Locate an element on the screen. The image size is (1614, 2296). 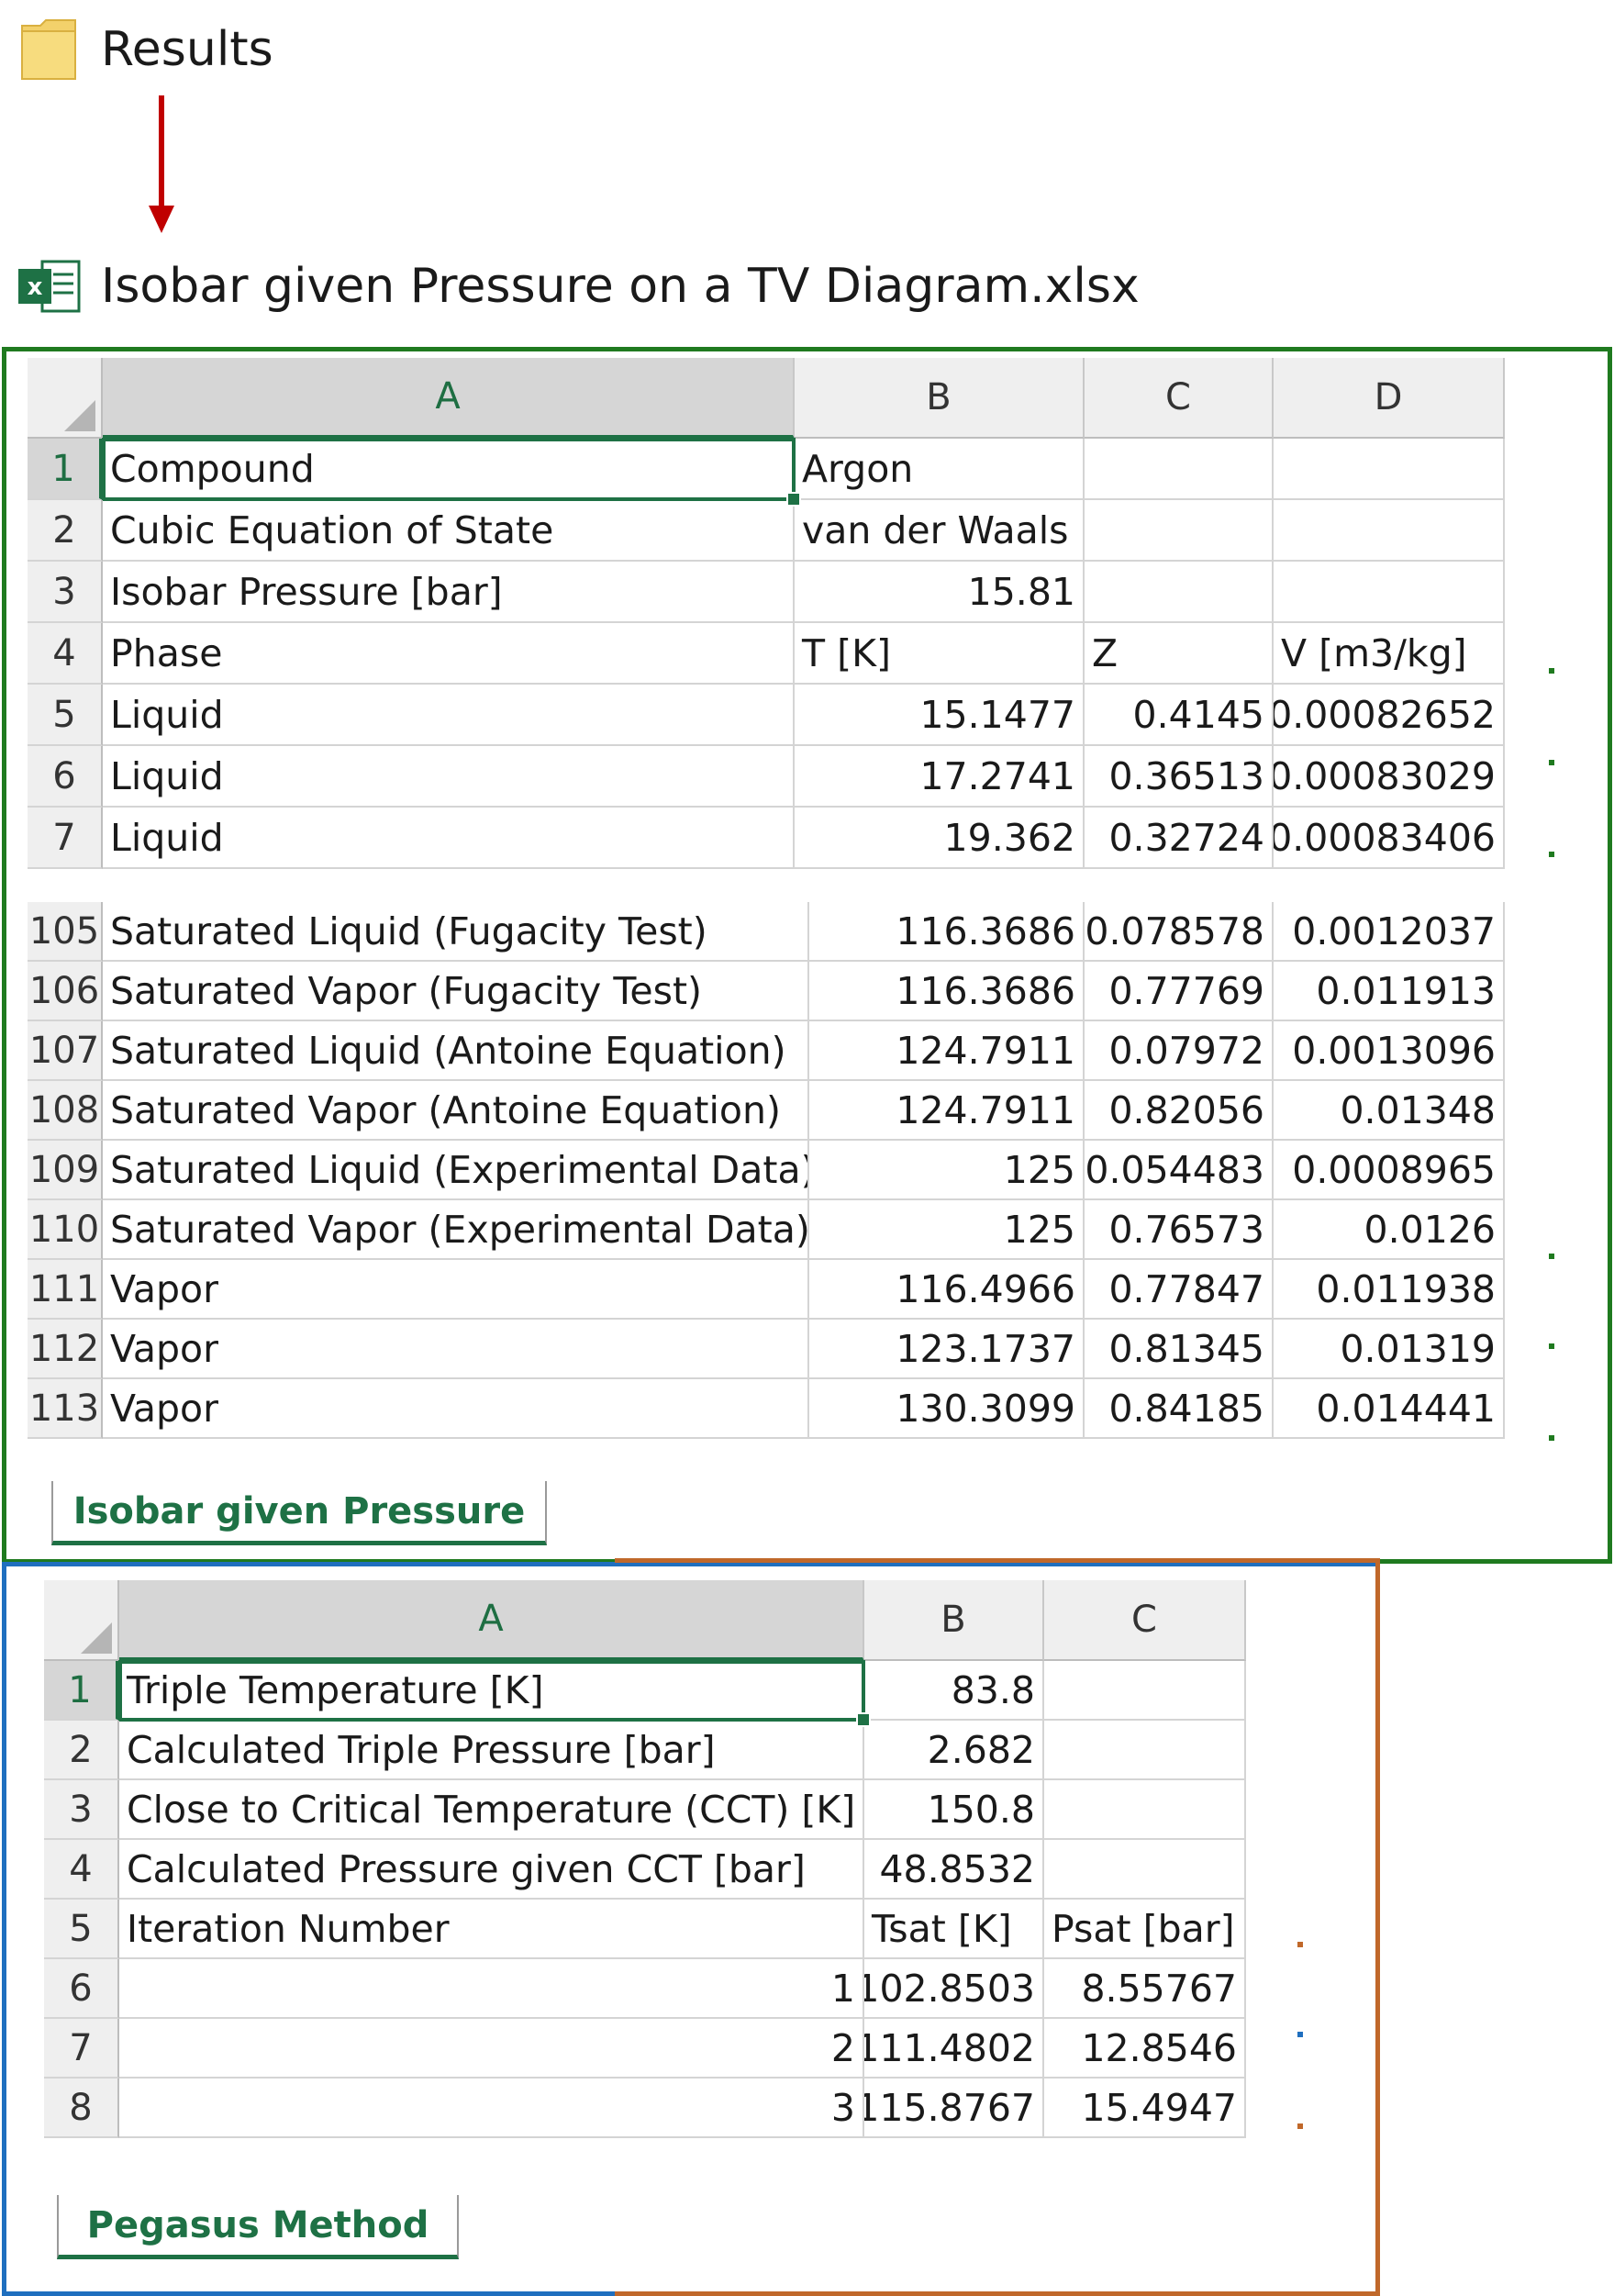
column-header-d: D is located at coordinates (1389, 398).